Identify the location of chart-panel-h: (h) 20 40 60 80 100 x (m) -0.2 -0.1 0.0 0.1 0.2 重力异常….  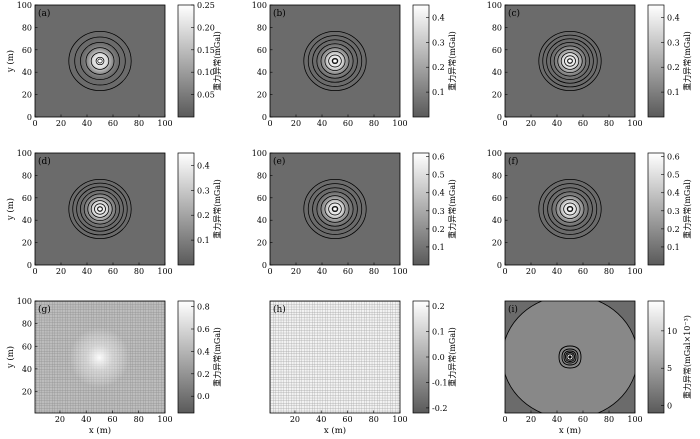
(363, 368).